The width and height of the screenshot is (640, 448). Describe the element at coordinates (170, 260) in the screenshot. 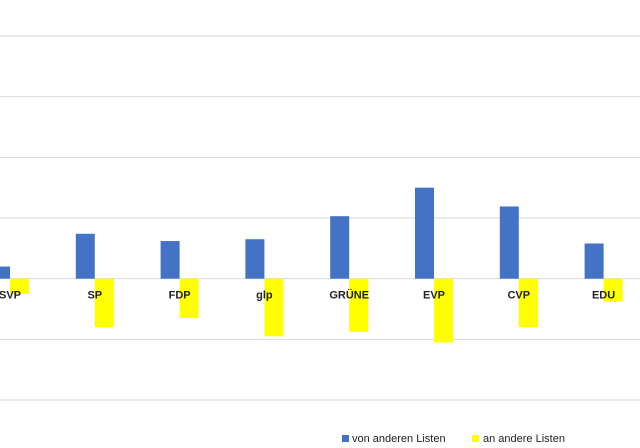

I see `bar-von-anderen-listen-fdp` at that location.